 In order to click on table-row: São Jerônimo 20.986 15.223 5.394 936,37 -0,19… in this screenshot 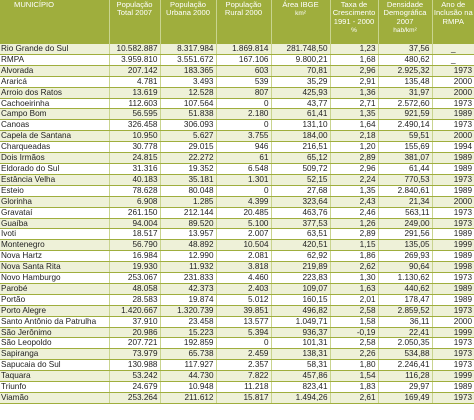, I will do `click(237, 333)`.